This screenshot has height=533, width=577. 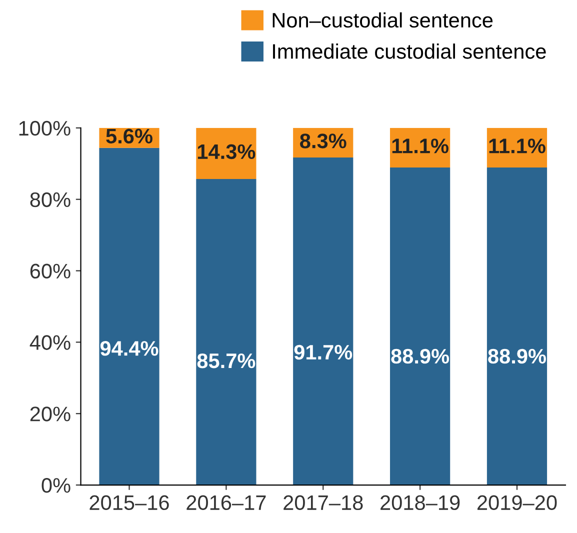 What do you see at coordinates (50, 414) in the screenshot?
I see `y-tick-label: 20%` at bounding box center [50, 414].